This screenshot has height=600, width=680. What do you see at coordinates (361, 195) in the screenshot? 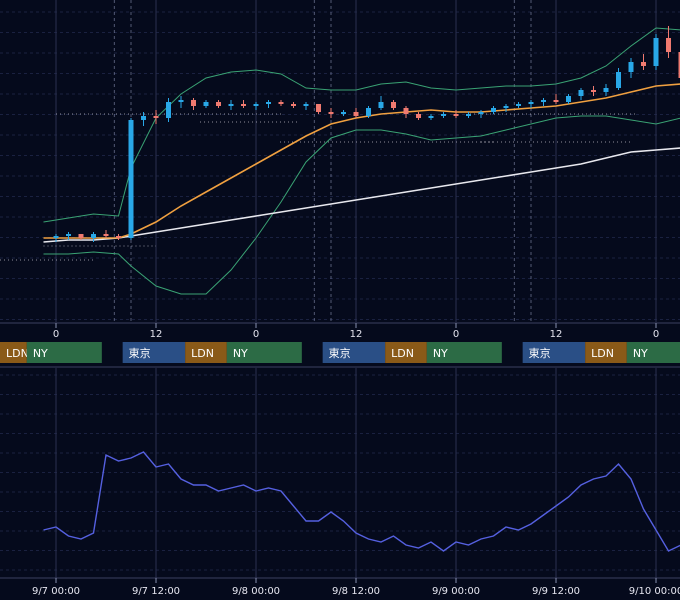
I see `ma-long-line` at bounding box center [361, 195].